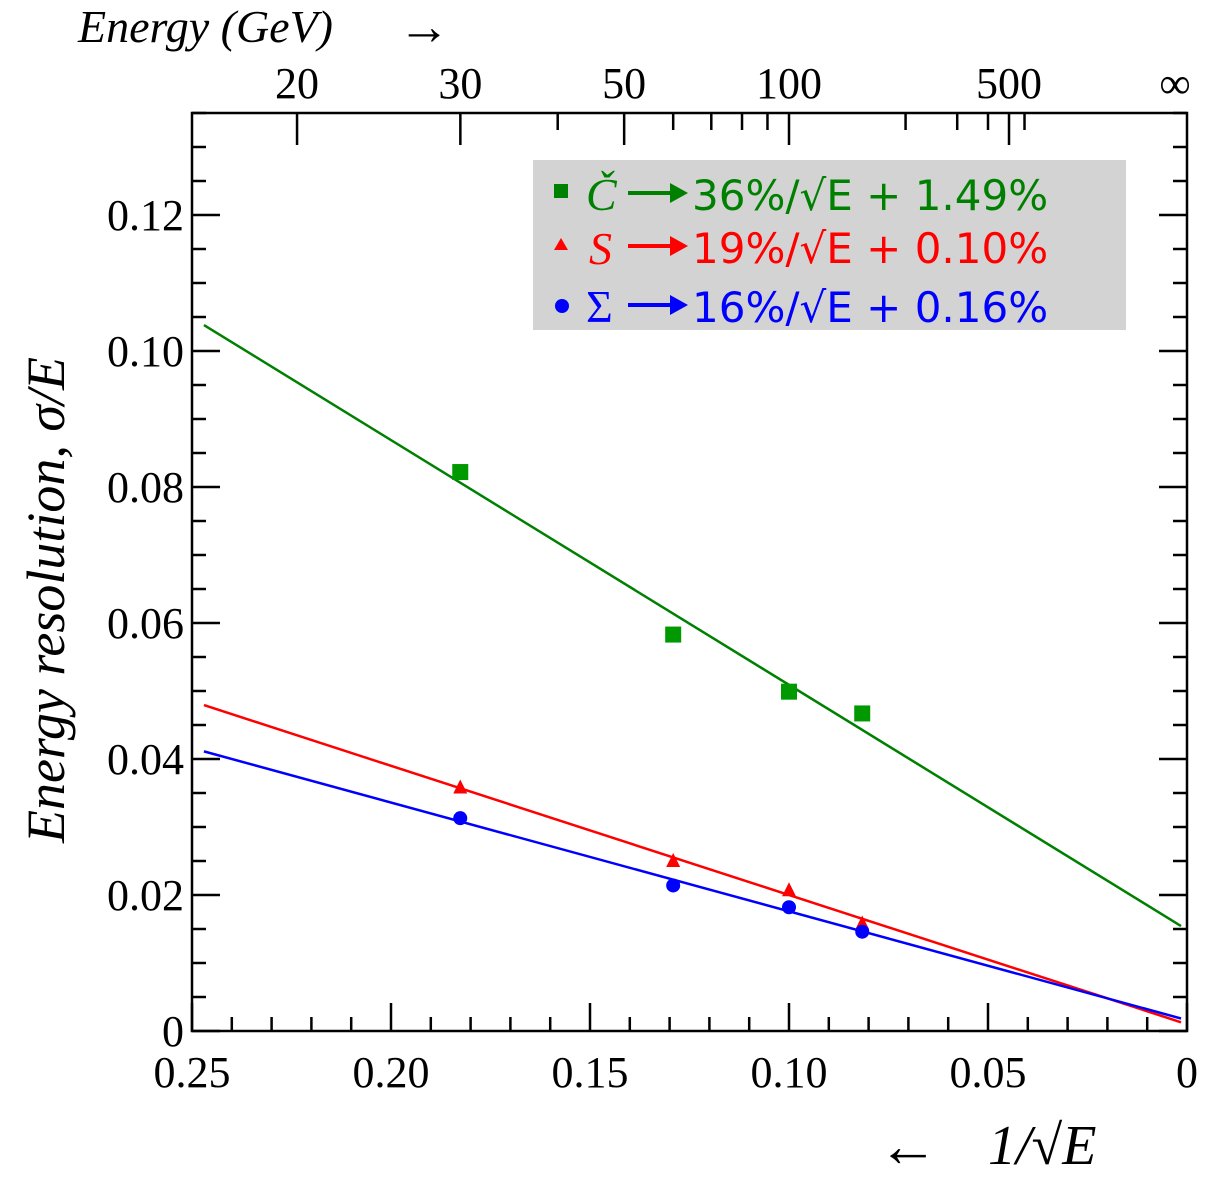 The image size is (1214, 1182). What do you see at coordinates (173, 1031) in the screenshot?
I see `y-axis-tick-label: 0` at bounding box center [173, 1031].